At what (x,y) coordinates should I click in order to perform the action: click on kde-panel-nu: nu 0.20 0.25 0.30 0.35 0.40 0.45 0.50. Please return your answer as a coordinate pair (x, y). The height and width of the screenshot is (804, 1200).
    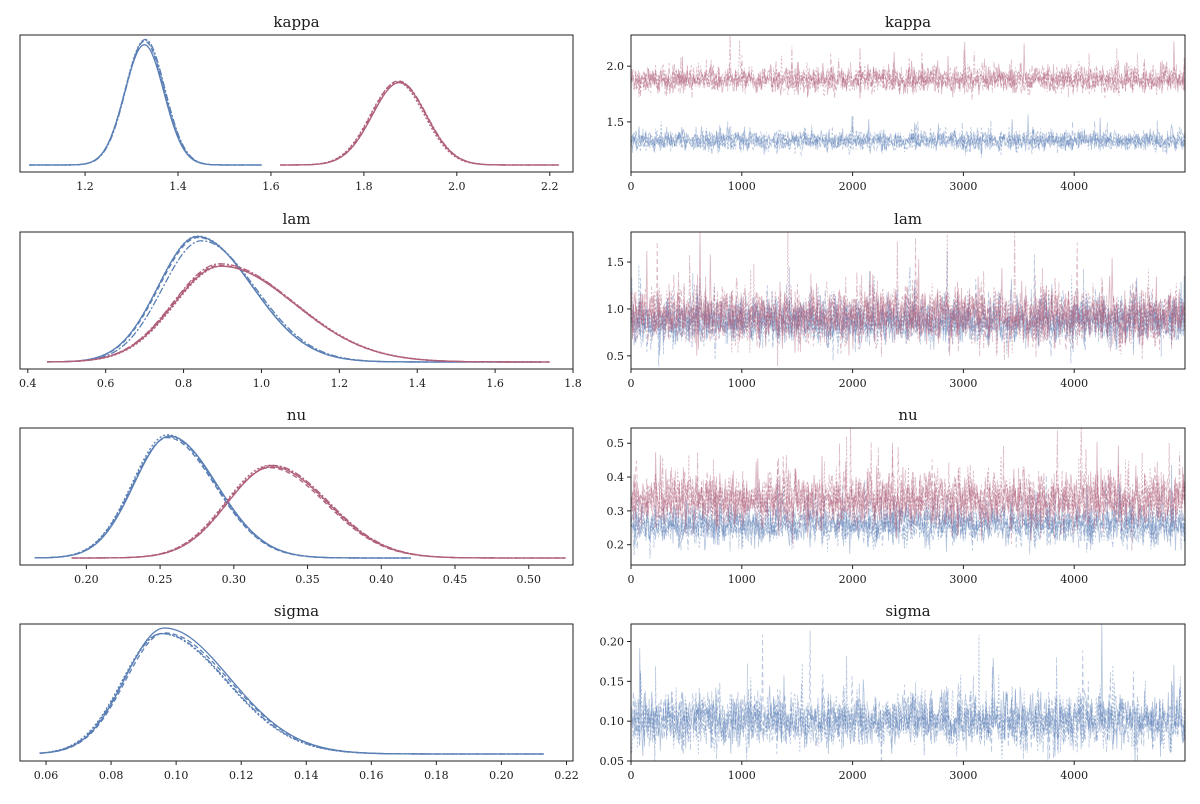
    Looking at the image, I should click on (296, 496).